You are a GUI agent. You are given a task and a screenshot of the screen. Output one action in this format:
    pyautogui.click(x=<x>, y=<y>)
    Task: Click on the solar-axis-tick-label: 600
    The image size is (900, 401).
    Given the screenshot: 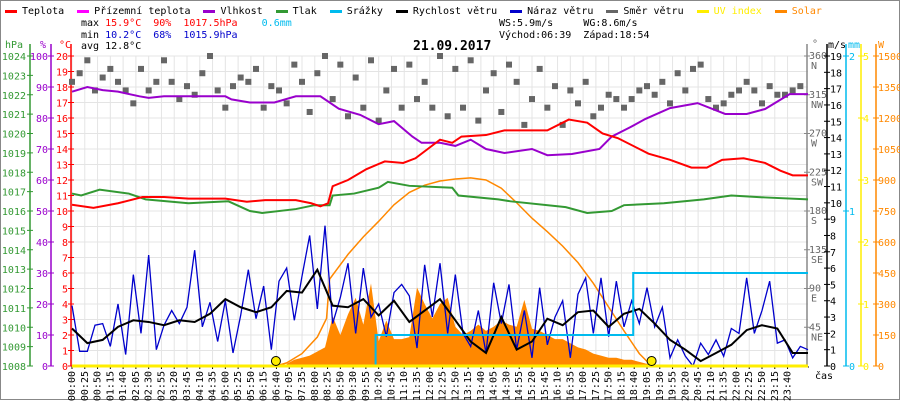 What is the action you would take?
    pyautogui.click(x=887, y=243)
    